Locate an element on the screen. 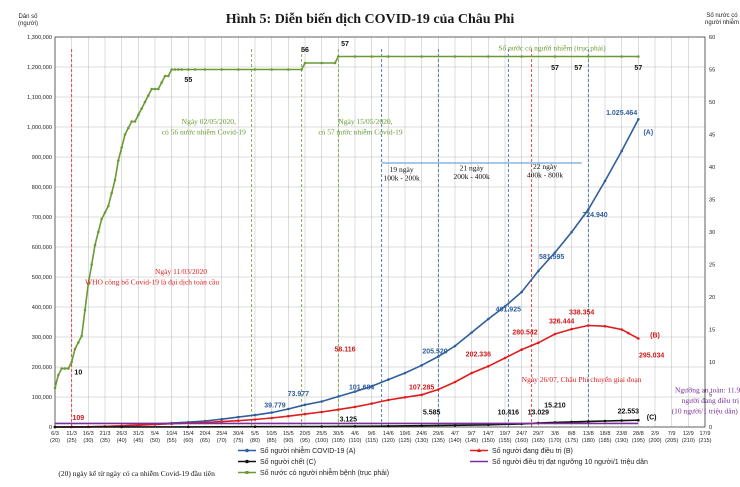 This screenshot has width=740, height=487. y-left-tick-label: 600,000 is located at coordinates (42, 248).